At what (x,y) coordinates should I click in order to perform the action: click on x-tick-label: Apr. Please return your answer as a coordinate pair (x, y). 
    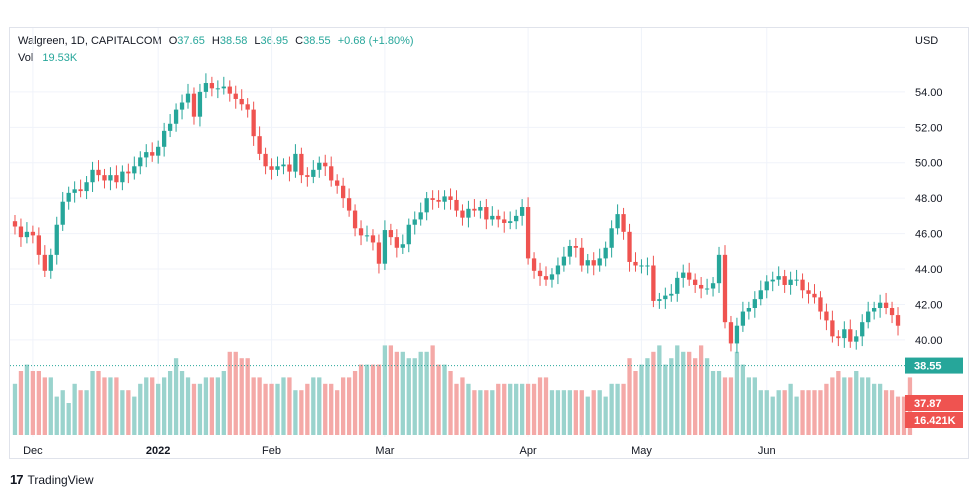
    Looking at the image, I should click on (528, 451).